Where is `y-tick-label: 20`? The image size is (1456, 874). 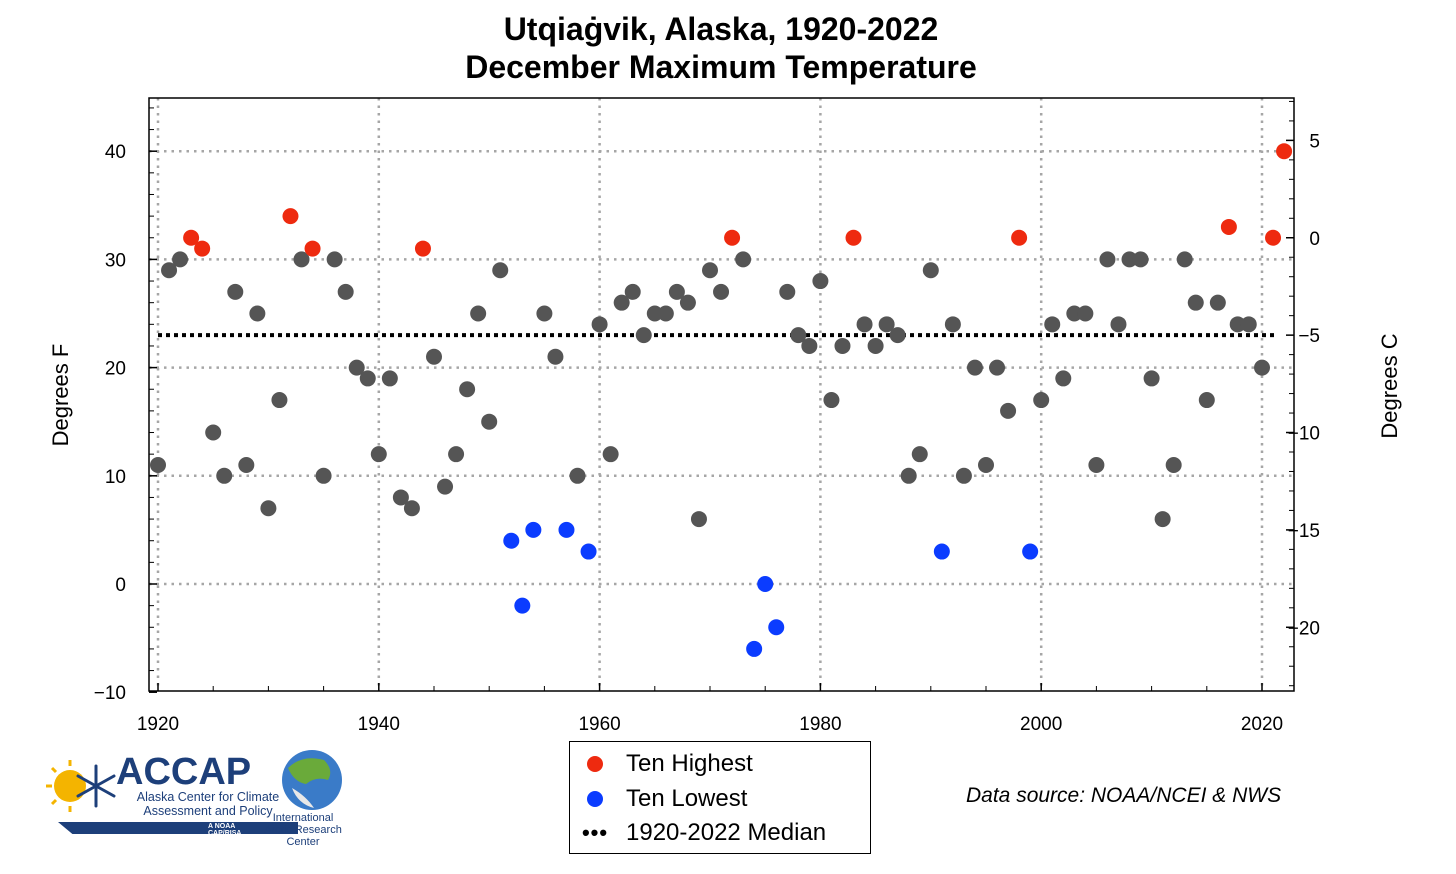 y-tick-label: 20 is located at coordinates (115, 369).